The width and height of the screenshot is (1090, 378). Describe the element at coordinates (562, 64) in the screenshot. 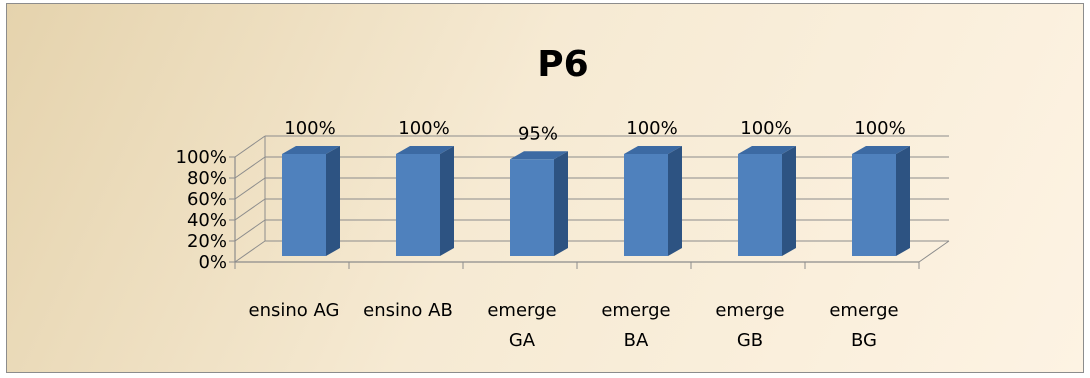

I see `chart-title: P6` at that location.